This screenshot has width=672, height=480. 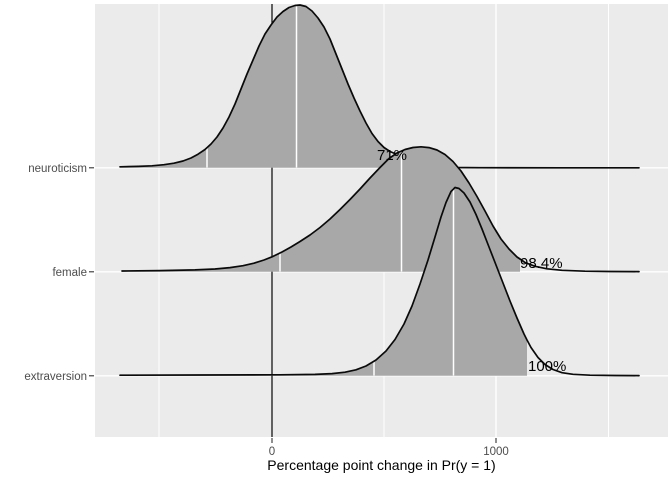 I want to click on x-axis-title: Percentage point change in Pr(y = 1), so click(x=381, y=465).